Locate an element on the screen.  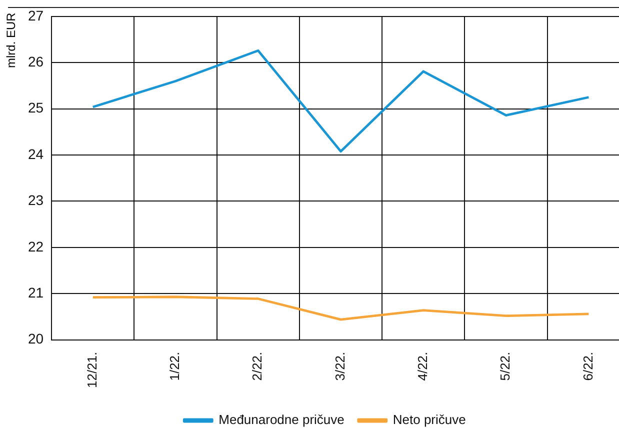
x-tick-label: 1/22. is located at coordinates (174, 366).